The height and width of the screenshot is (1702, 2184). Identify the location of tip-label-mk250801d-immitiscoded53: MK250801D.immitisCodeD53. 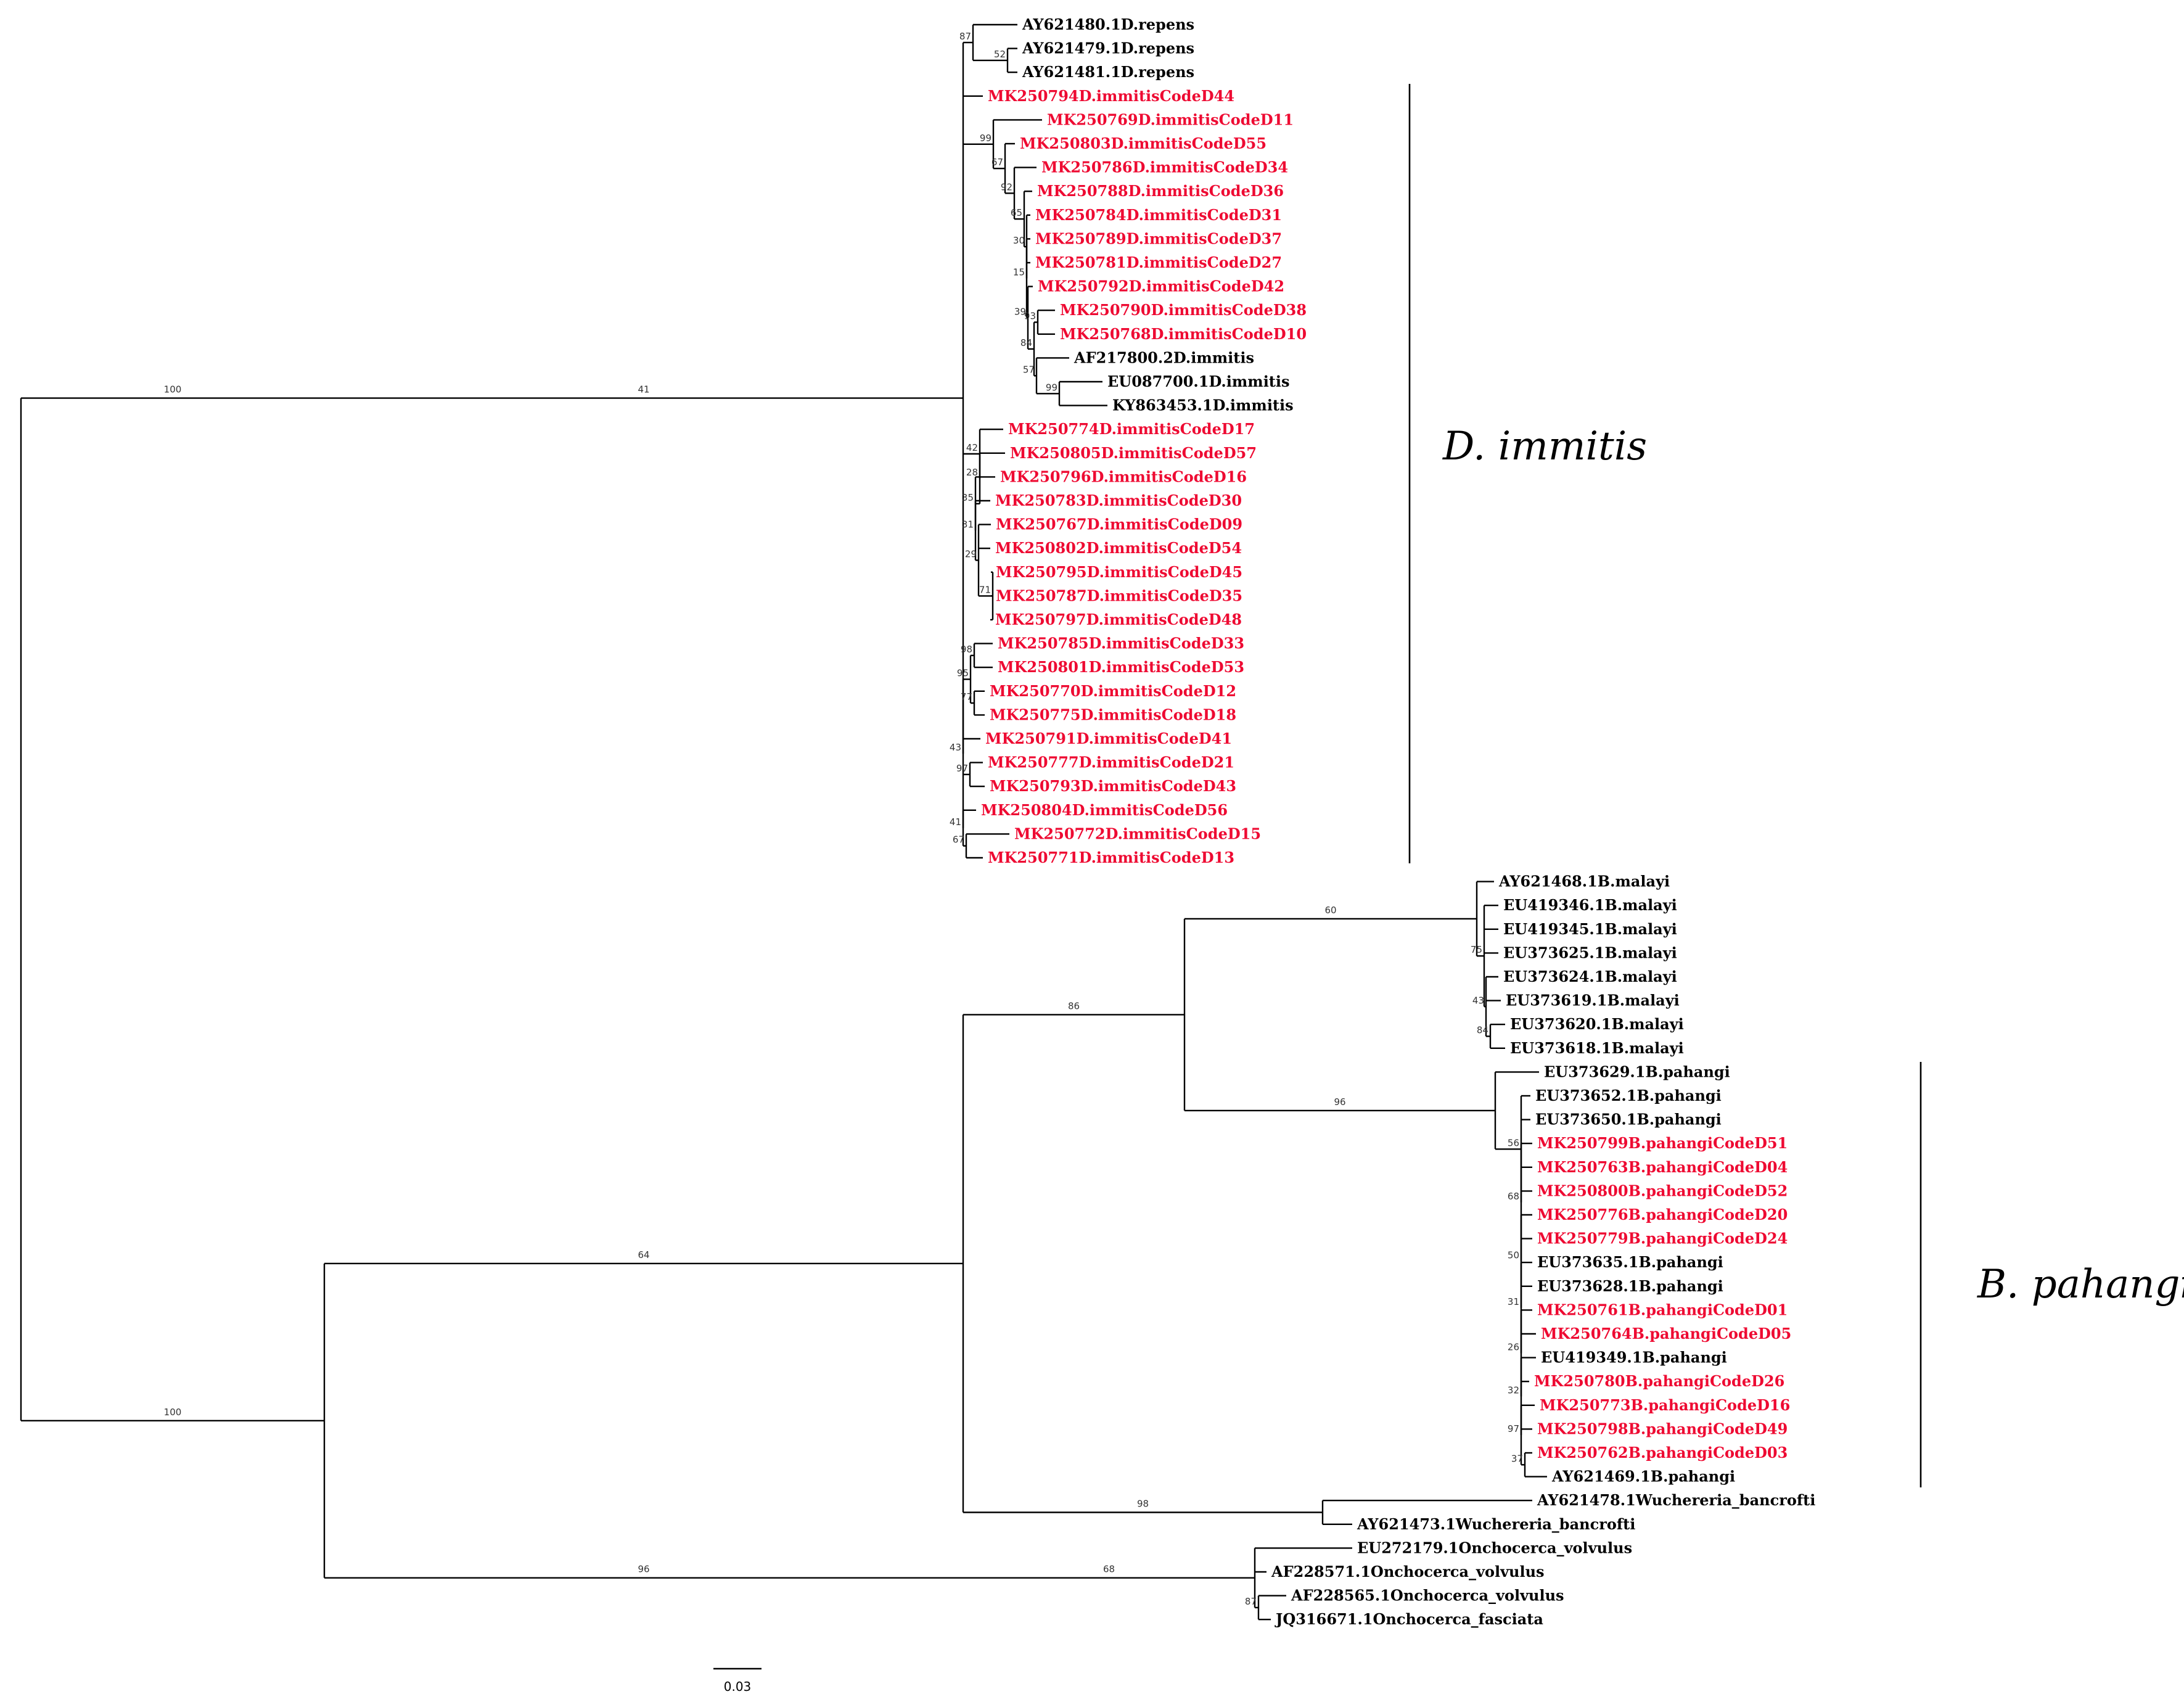
(1121, 667).